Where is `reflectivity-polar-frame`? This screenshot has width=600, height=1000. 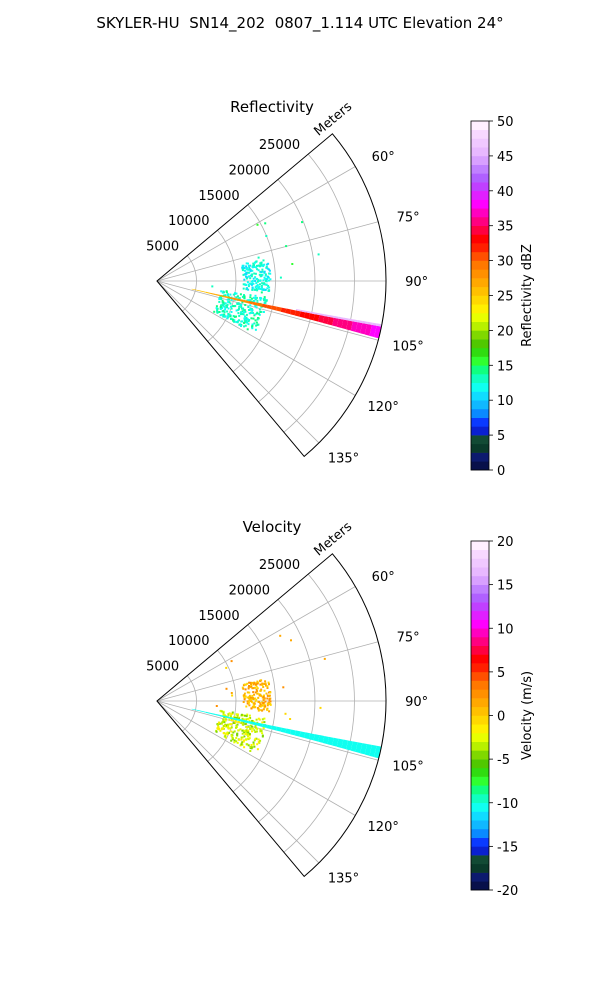 reflectivity-polar-frame is located at coordinates (271, 295).